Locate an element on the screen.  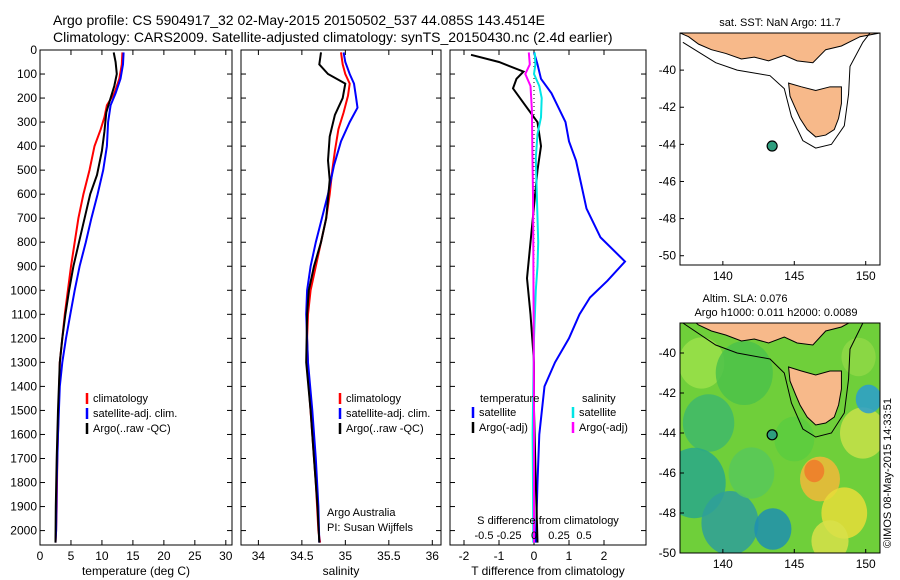
y-tick-label: 1700 is located at coordinates (23, 458).